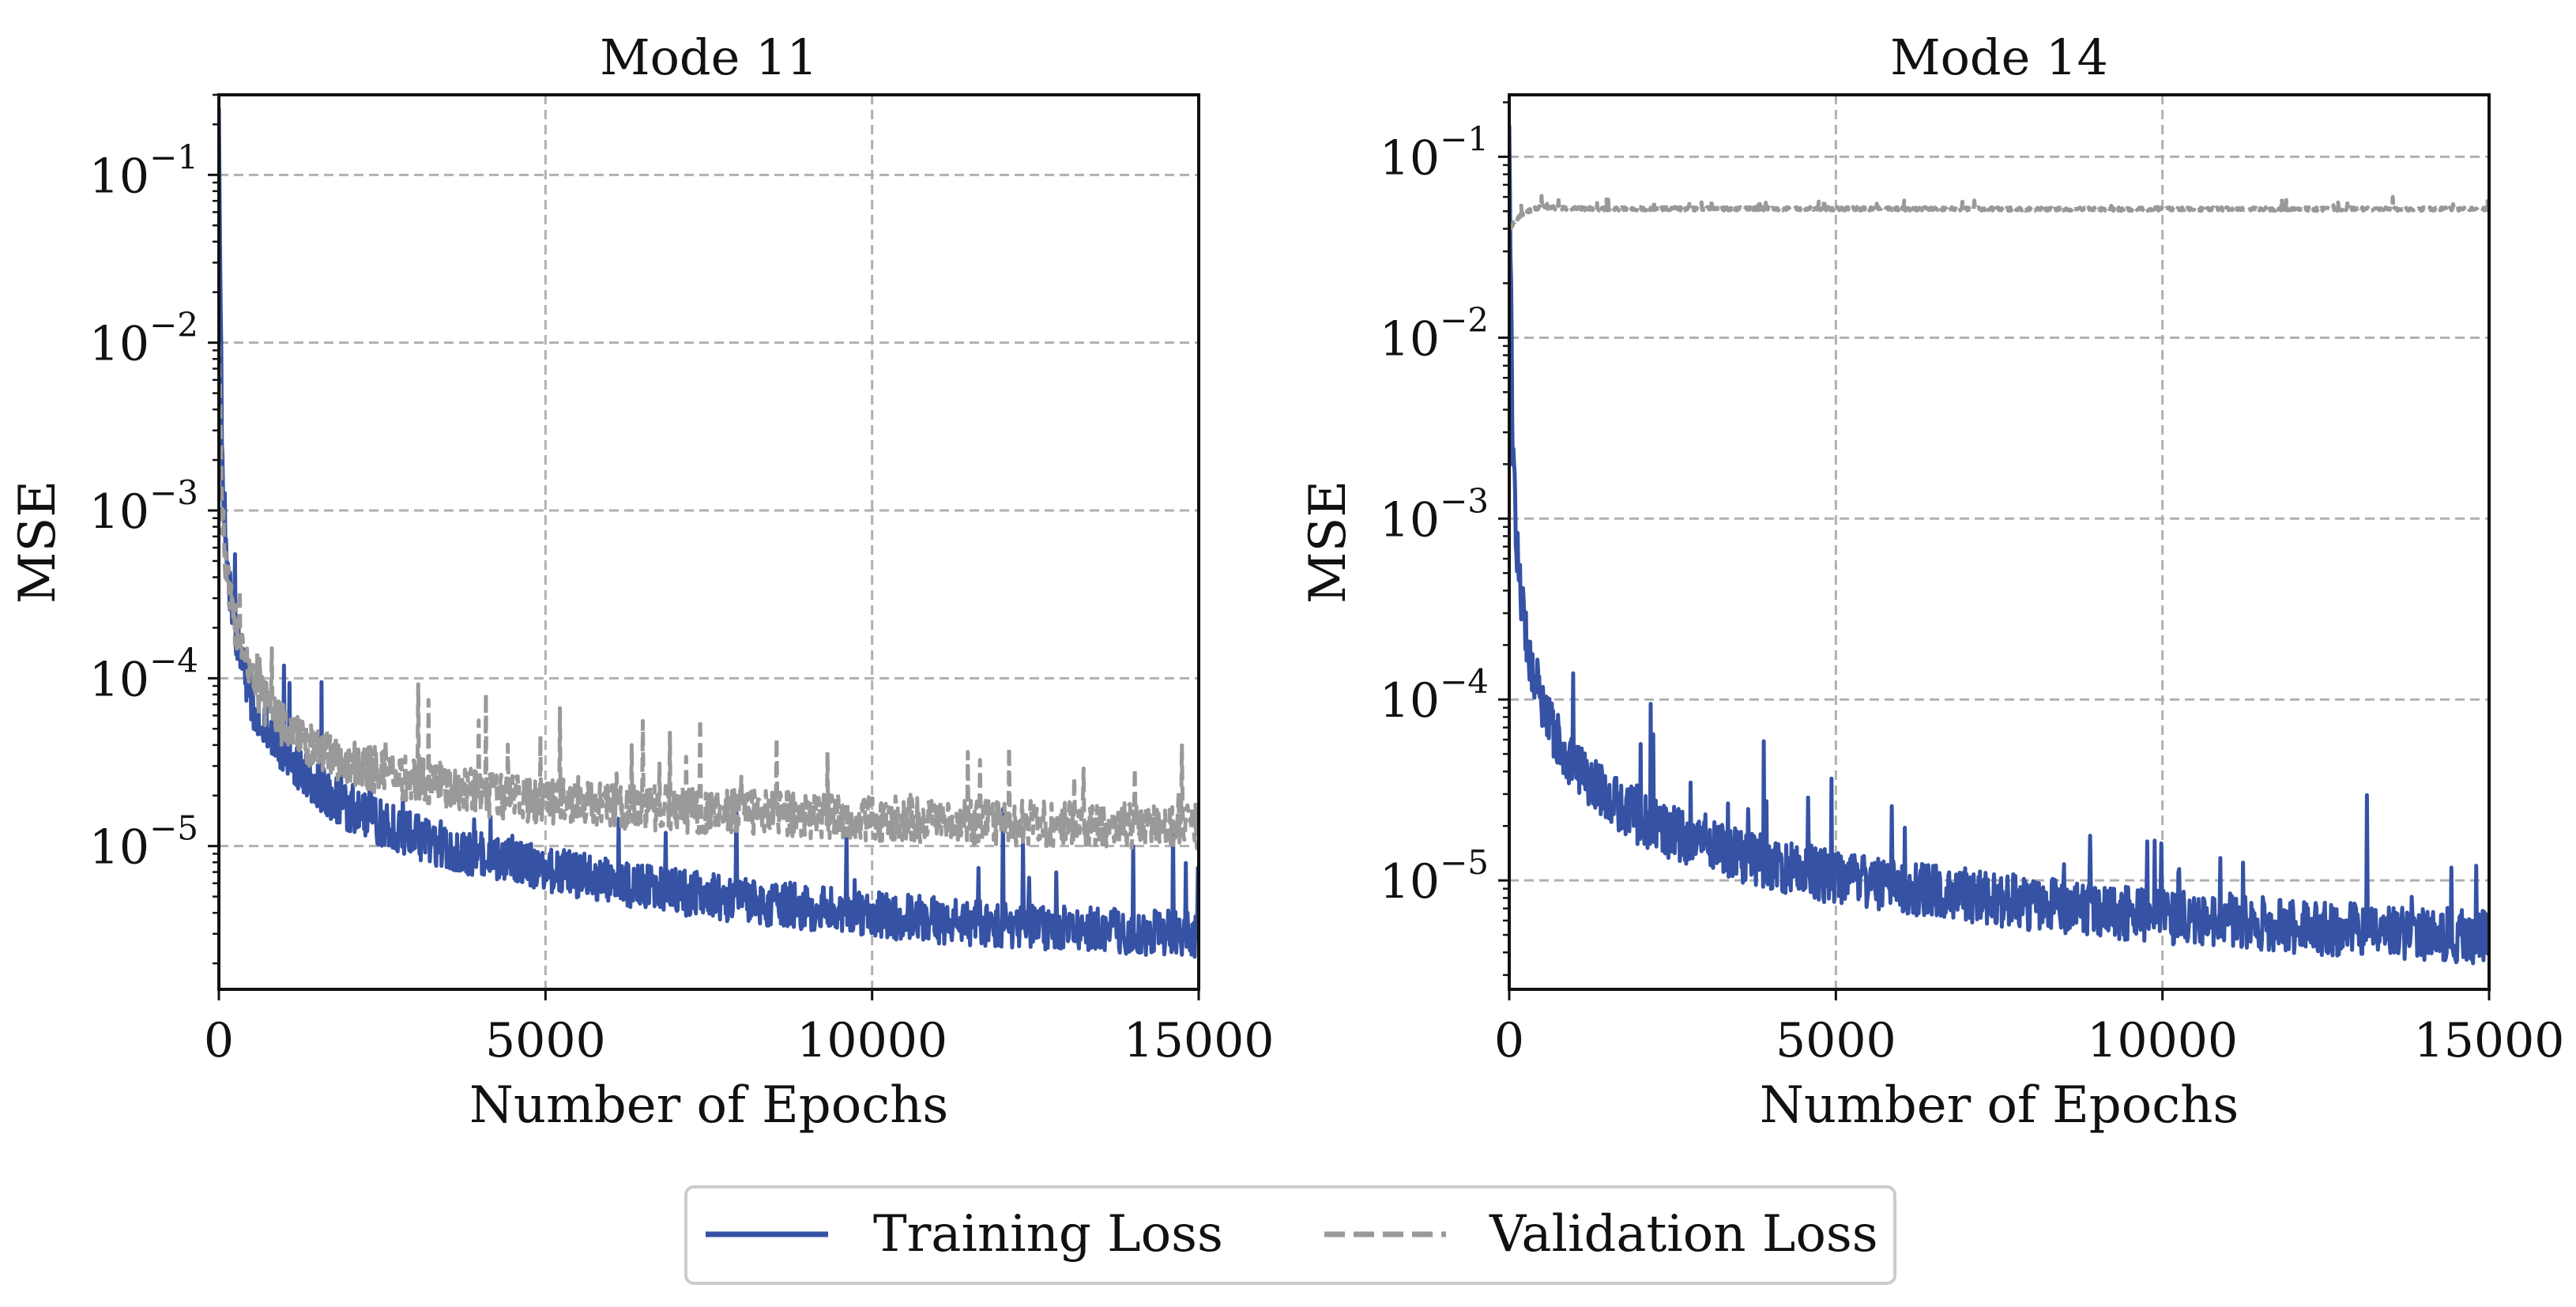  What do you see at coordinates (709, 57) in the screenshot?
I see `chart-title: Mode 11` at bounding box center [709, 57].